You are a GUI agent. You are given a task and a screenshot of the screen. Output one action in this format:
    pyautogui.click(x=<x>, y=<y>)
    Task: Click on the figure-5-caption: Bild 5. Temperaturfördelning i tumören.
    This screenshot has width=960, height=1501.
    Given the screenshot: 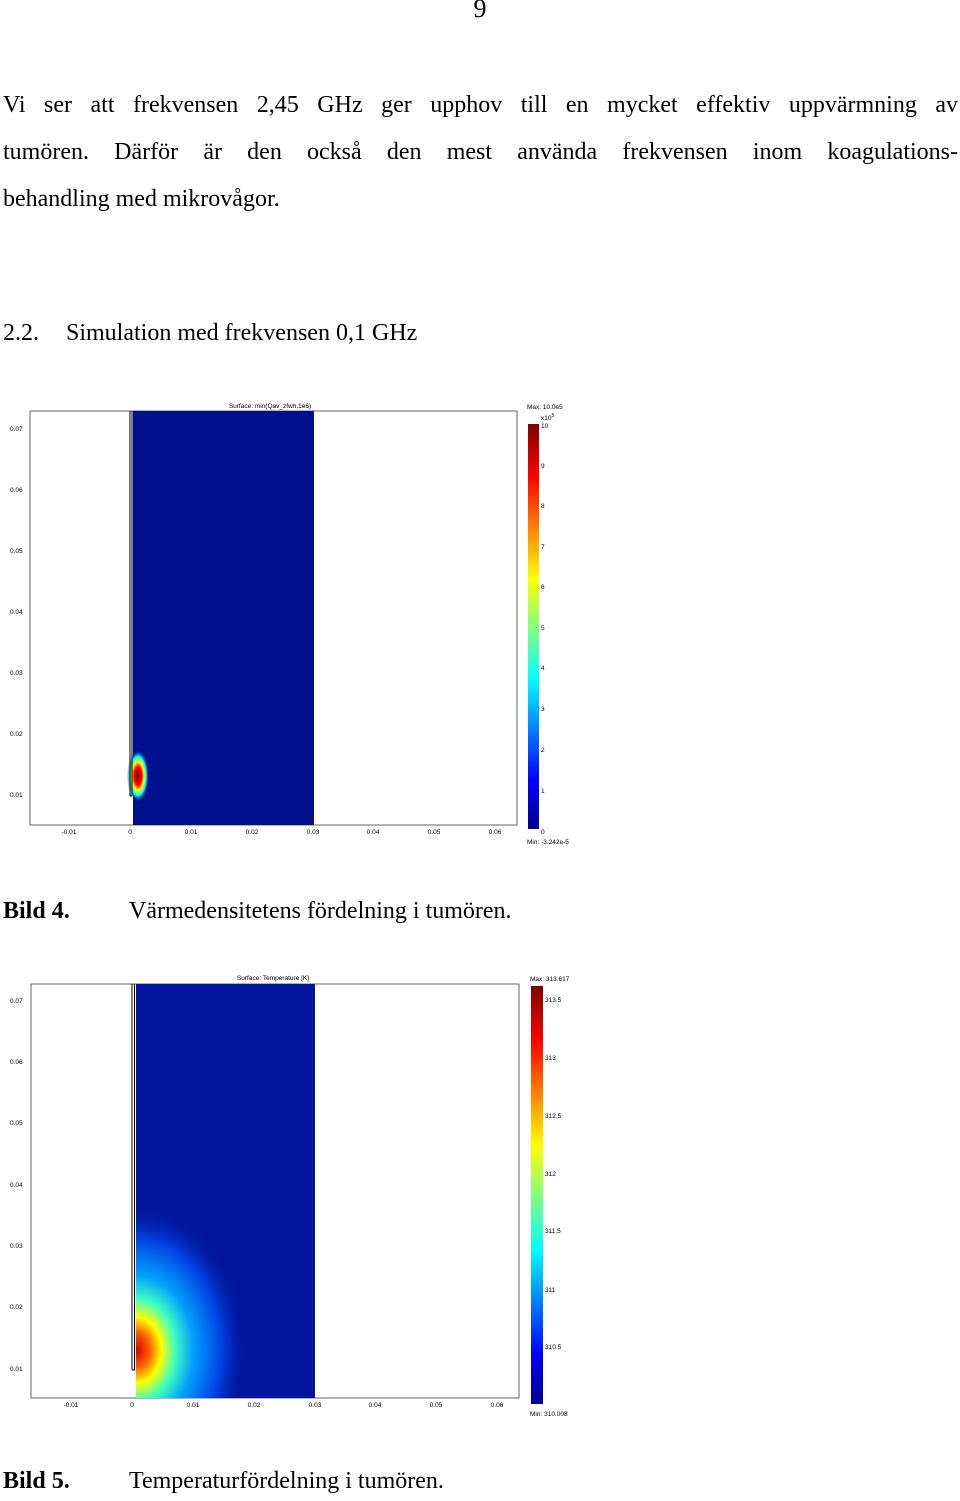 What is the action you would take?
    pyautogui.click(x=223, y=1481)
    